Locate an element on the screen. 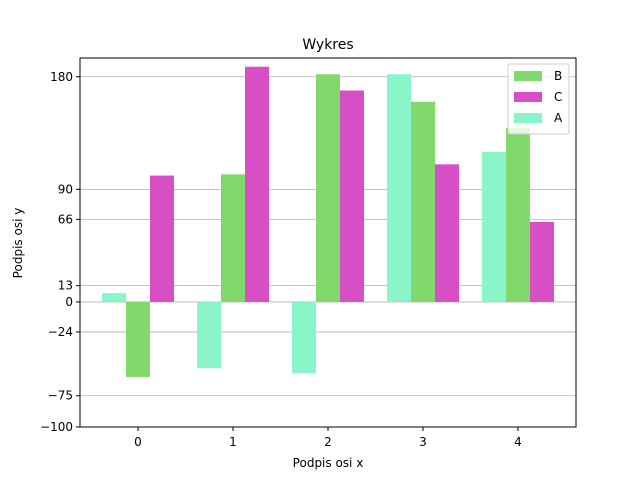  legend-swatch-a is located at coordinates (528, 118).